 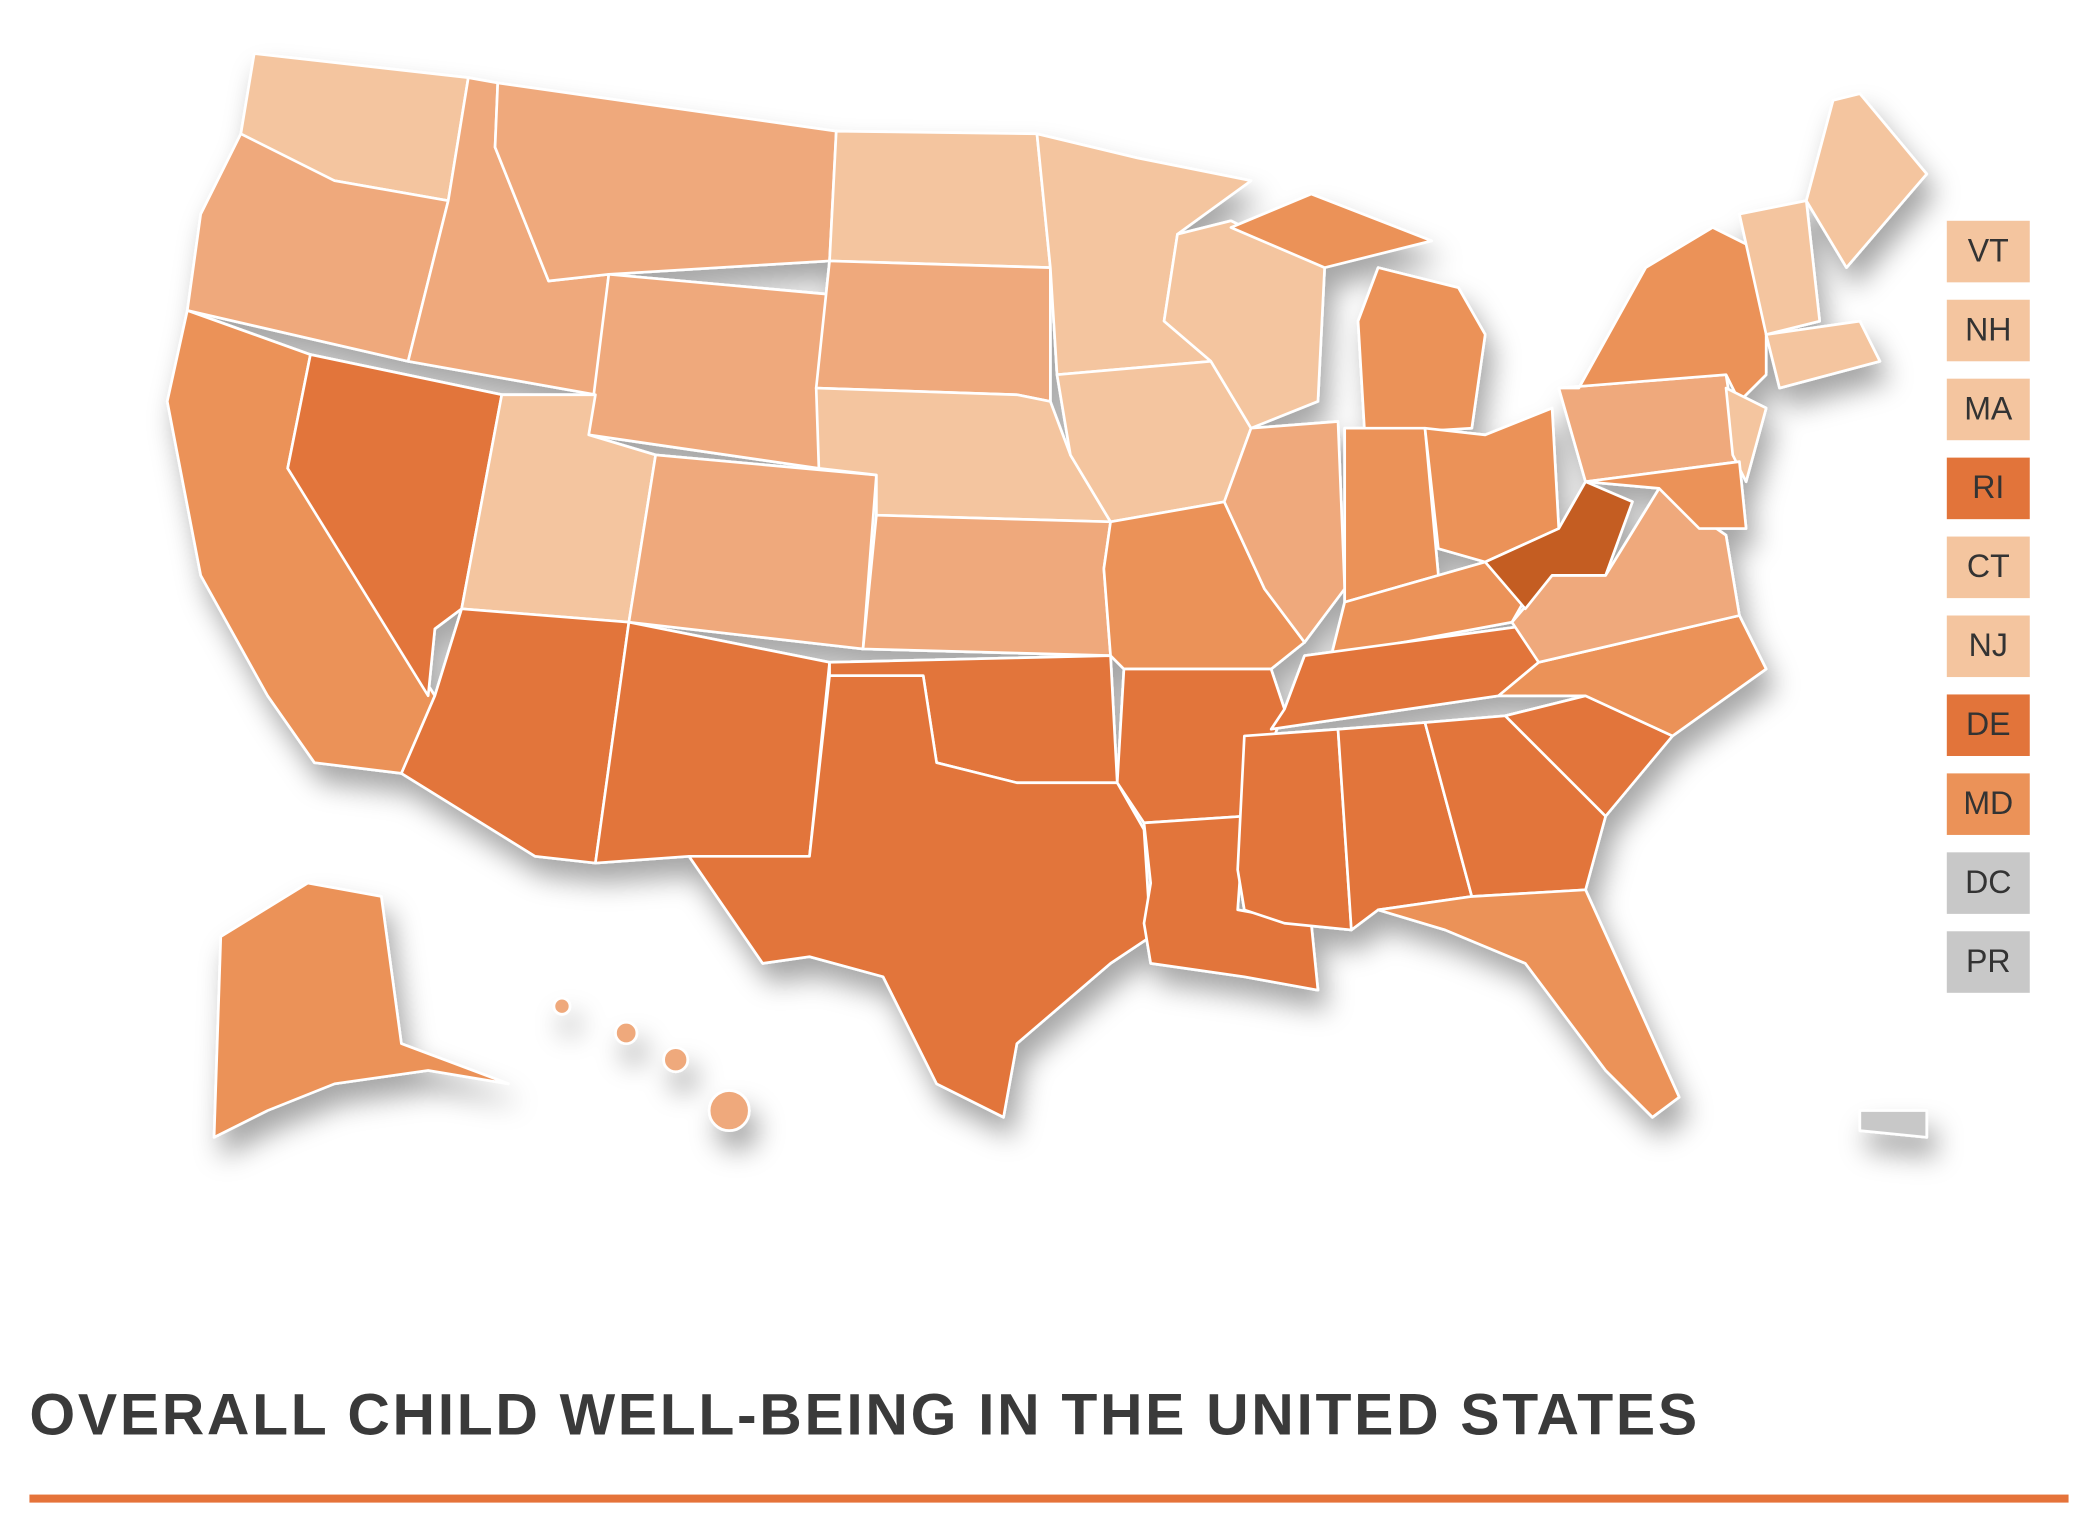 I want to click on state-label: CT, so click(x=1988, y=566).